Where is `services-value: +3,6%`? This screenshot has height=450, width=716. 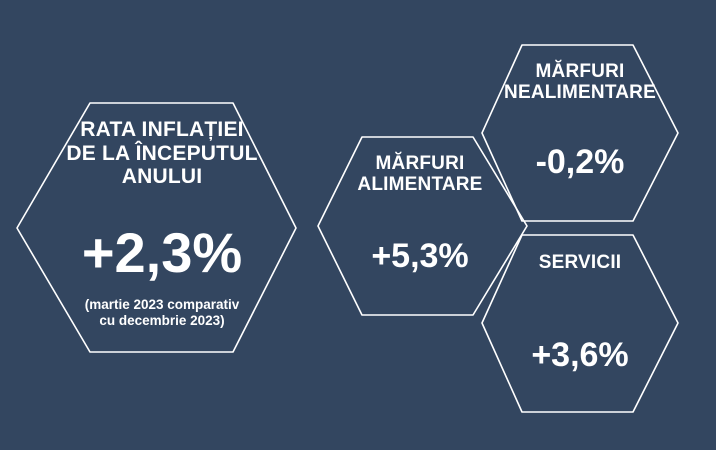 services-value: +3,6% is located at coordinates (580, 355).